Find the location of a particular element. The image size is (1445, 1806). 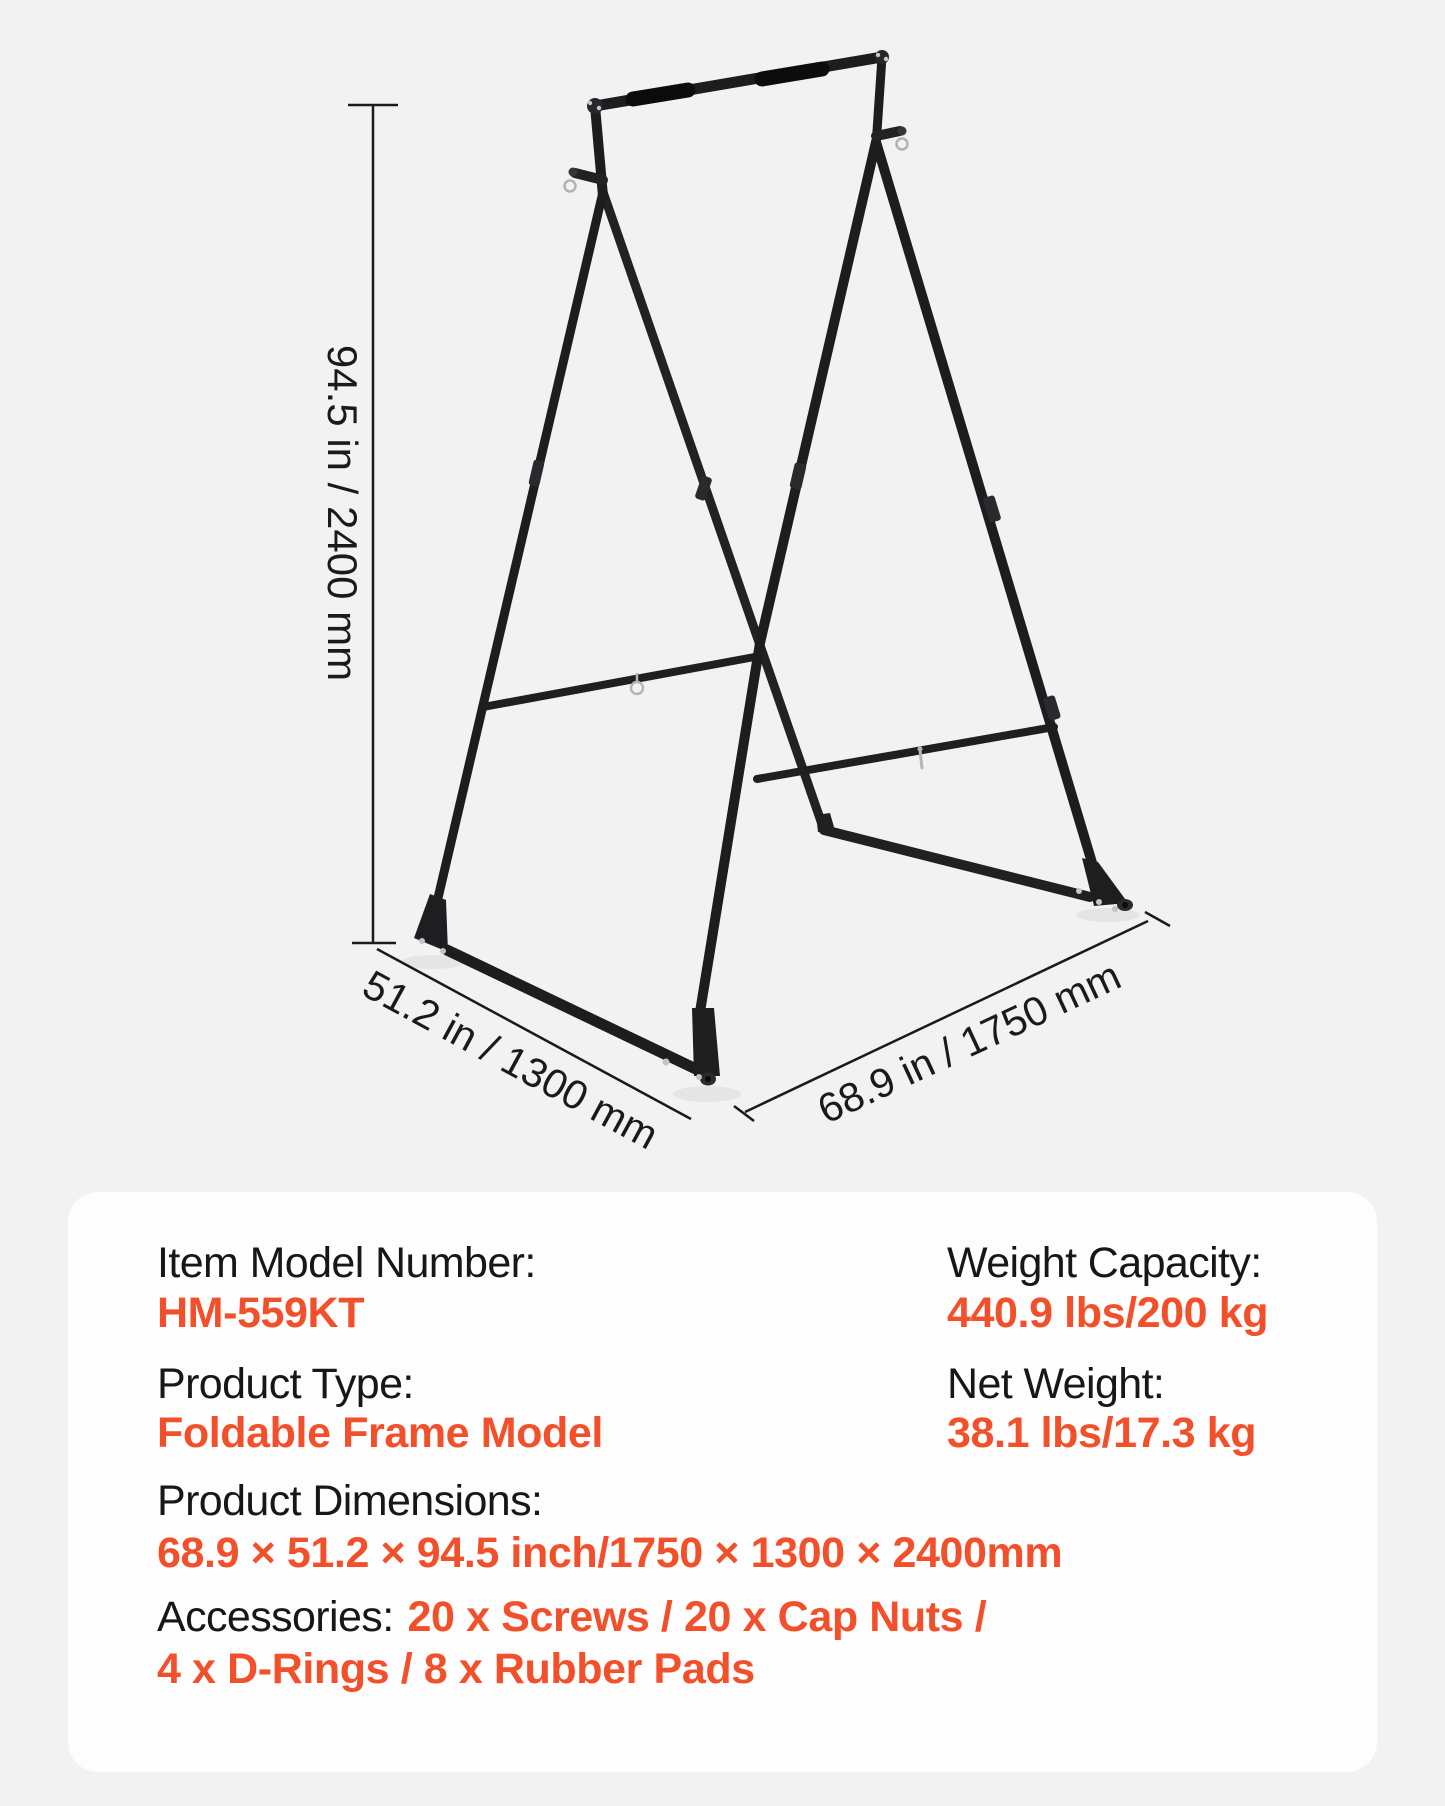

width-dim-line is located at coordinates (534, 1034).